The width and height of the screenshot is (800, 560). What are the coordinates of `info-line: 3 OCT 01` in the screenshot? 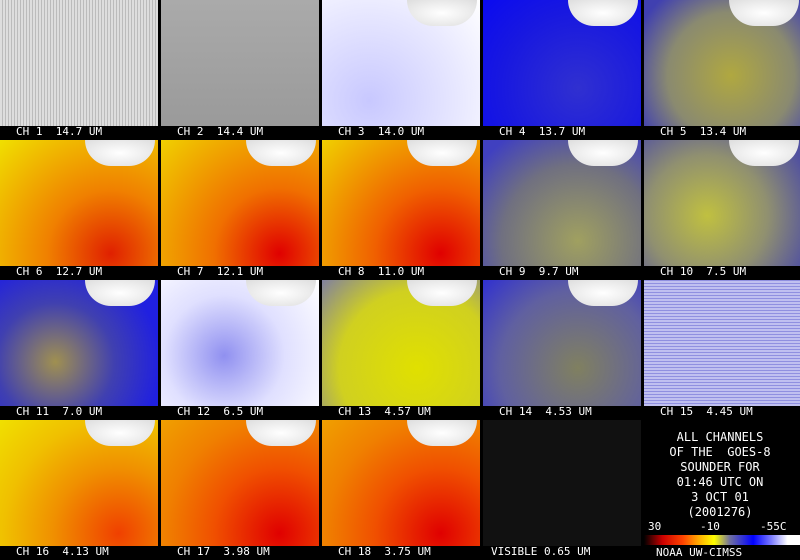 It's located at (720, 497).